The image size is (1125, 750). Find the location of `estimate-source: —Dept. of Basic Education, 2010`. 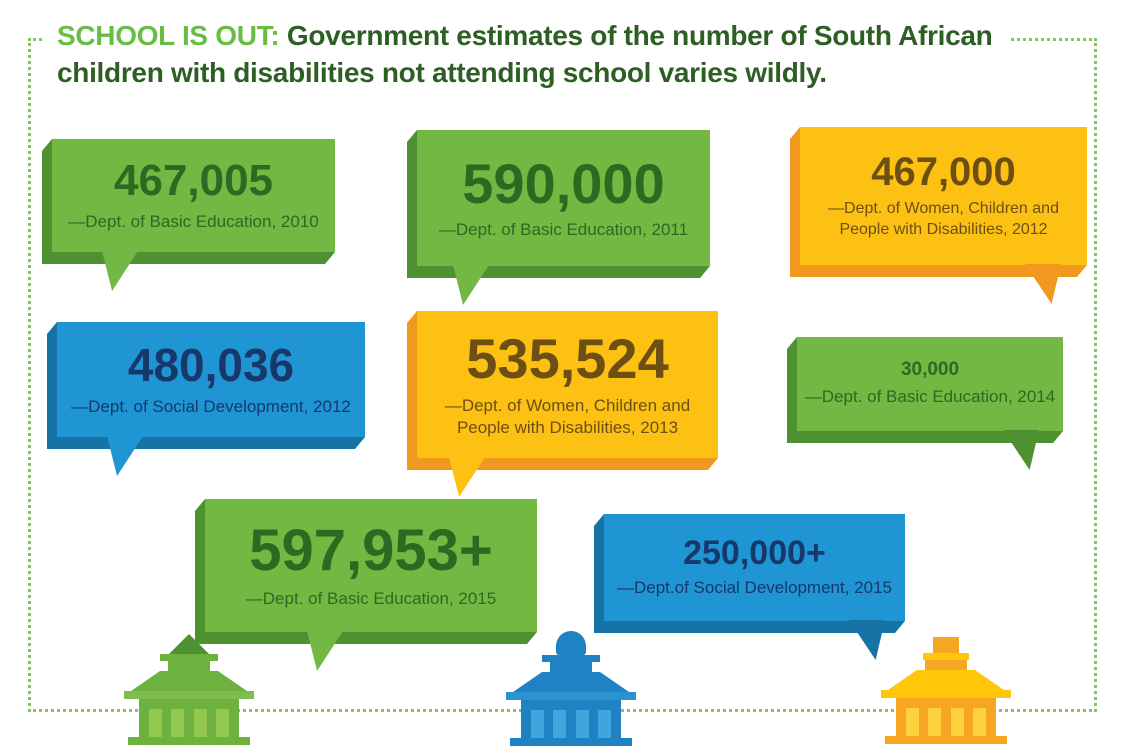

estimate-source: —Dept. of Basic Education, 2010 is located at coordinates (193, 221).